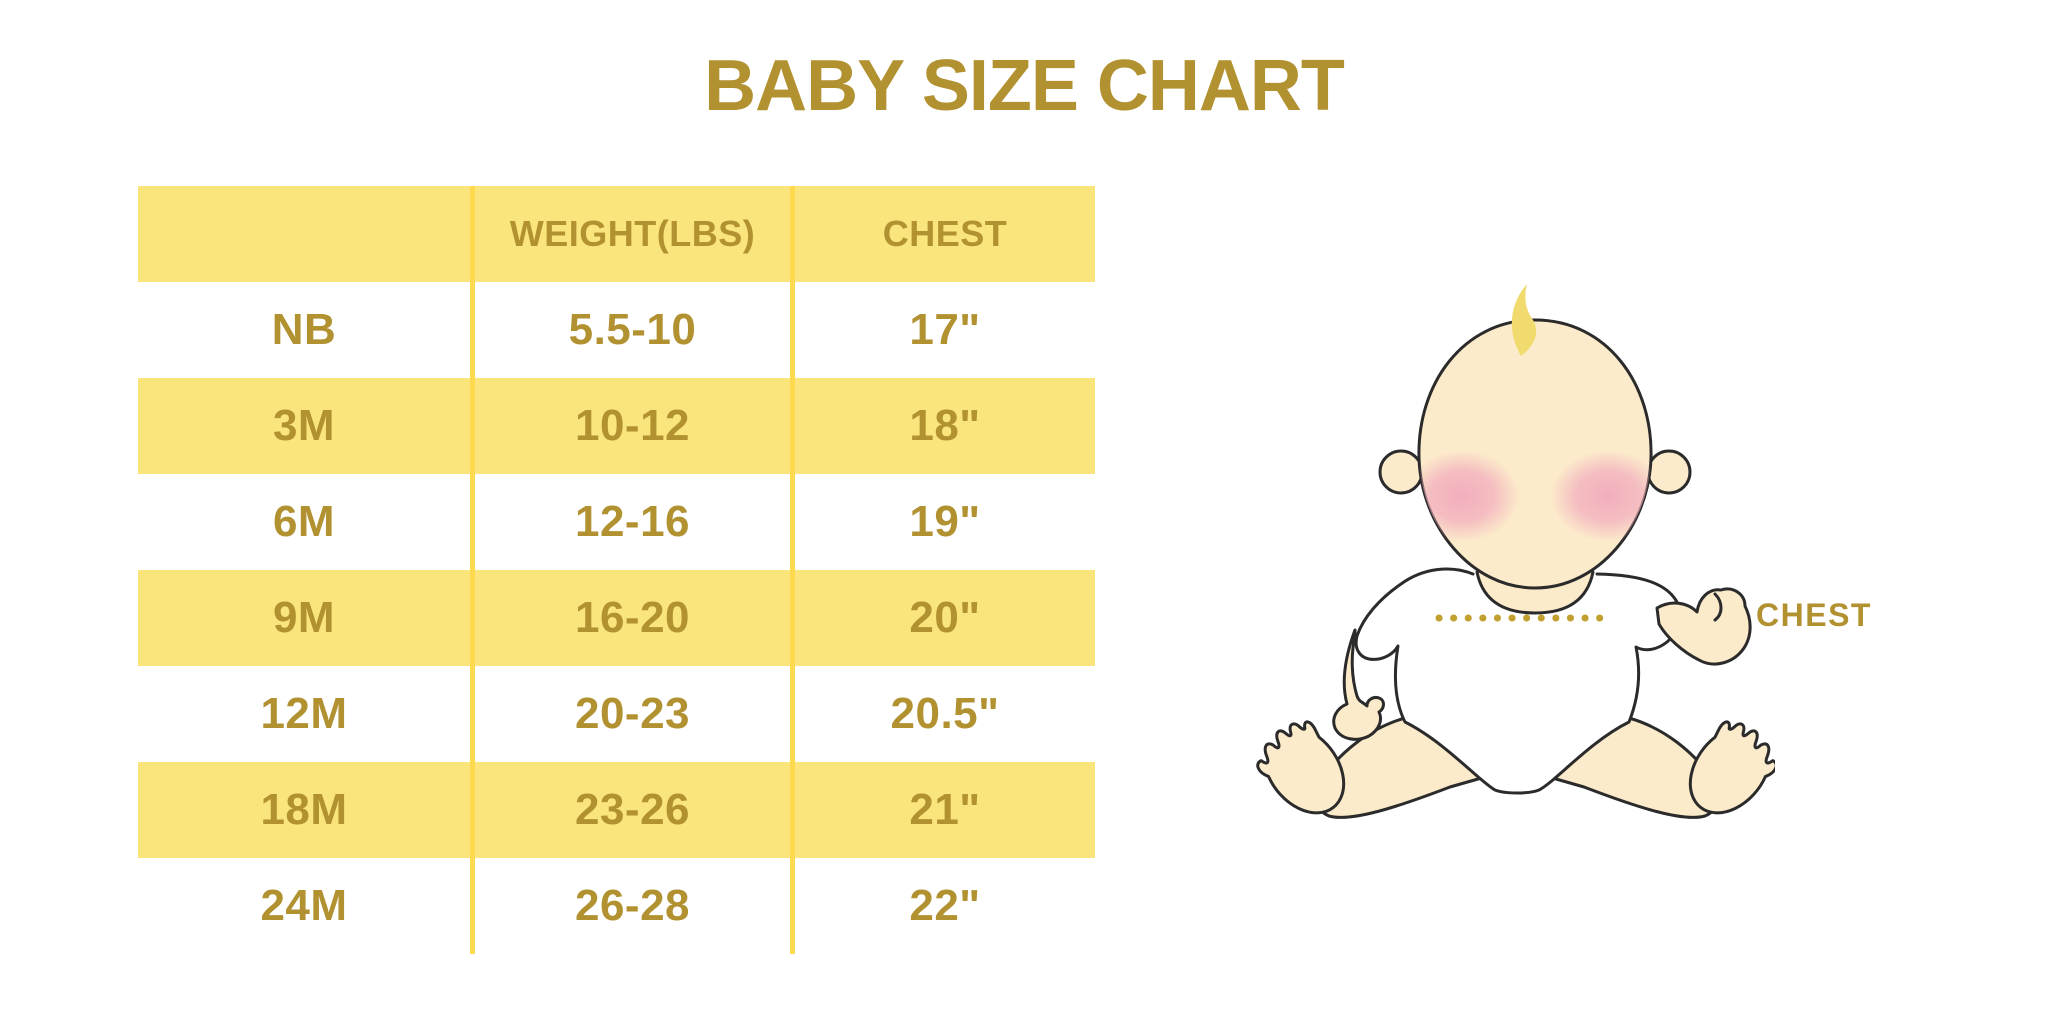  I want to click on table-row: 6M 12-16 19", so click(616, 522).